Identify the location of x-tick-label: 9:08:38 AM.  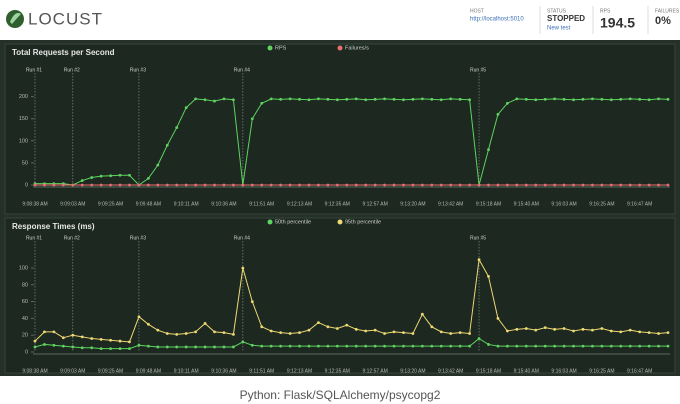
(34, 204).